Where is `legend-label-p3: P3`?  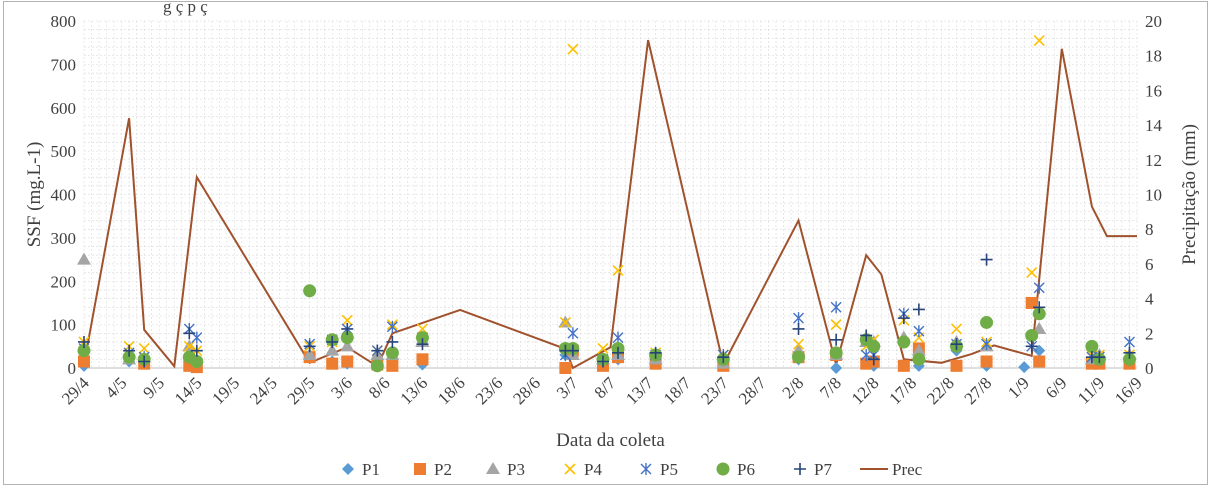 legend-label-p3: P3 is located at coordinates (516, 469).